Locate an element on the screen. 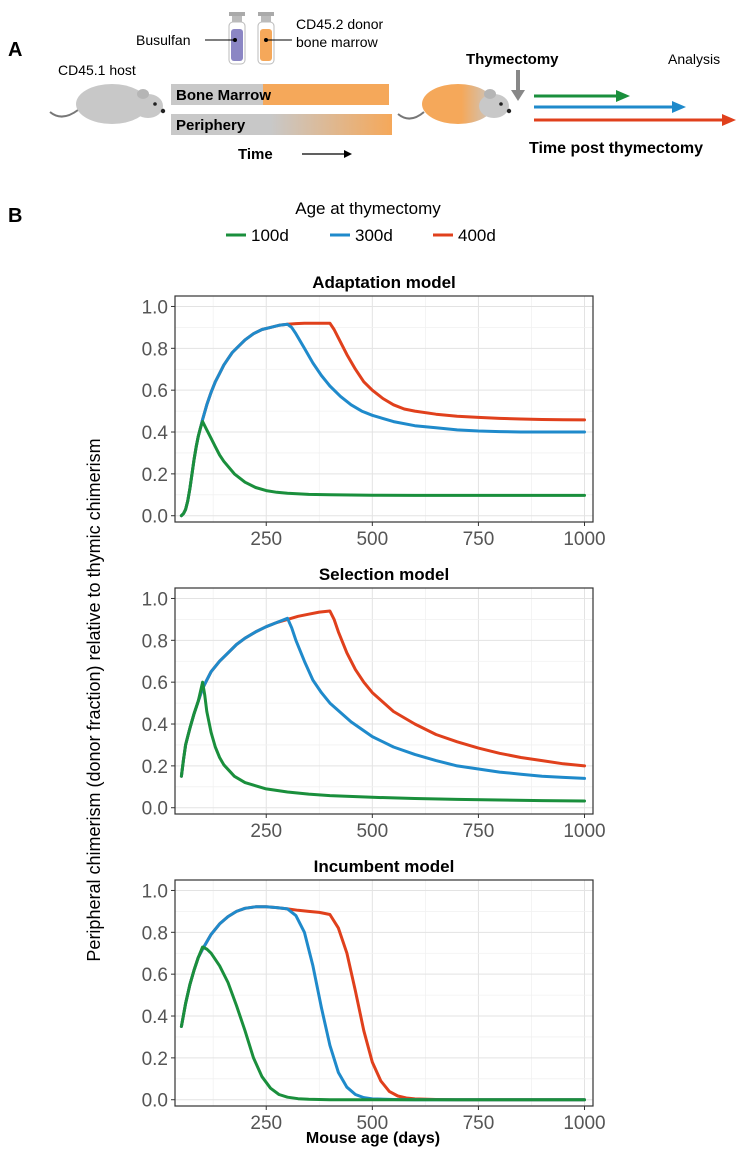  time-label: Time is located at coordinates (255, 154).